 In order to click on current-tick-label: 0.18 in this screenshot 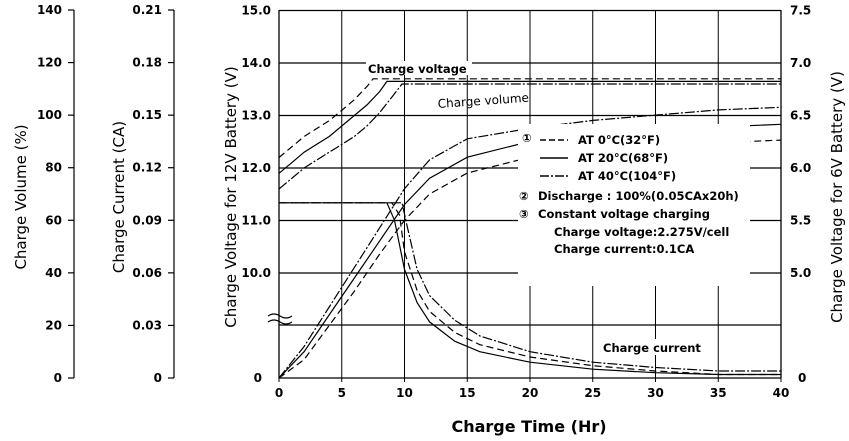, I will do `click(147, 63)`.